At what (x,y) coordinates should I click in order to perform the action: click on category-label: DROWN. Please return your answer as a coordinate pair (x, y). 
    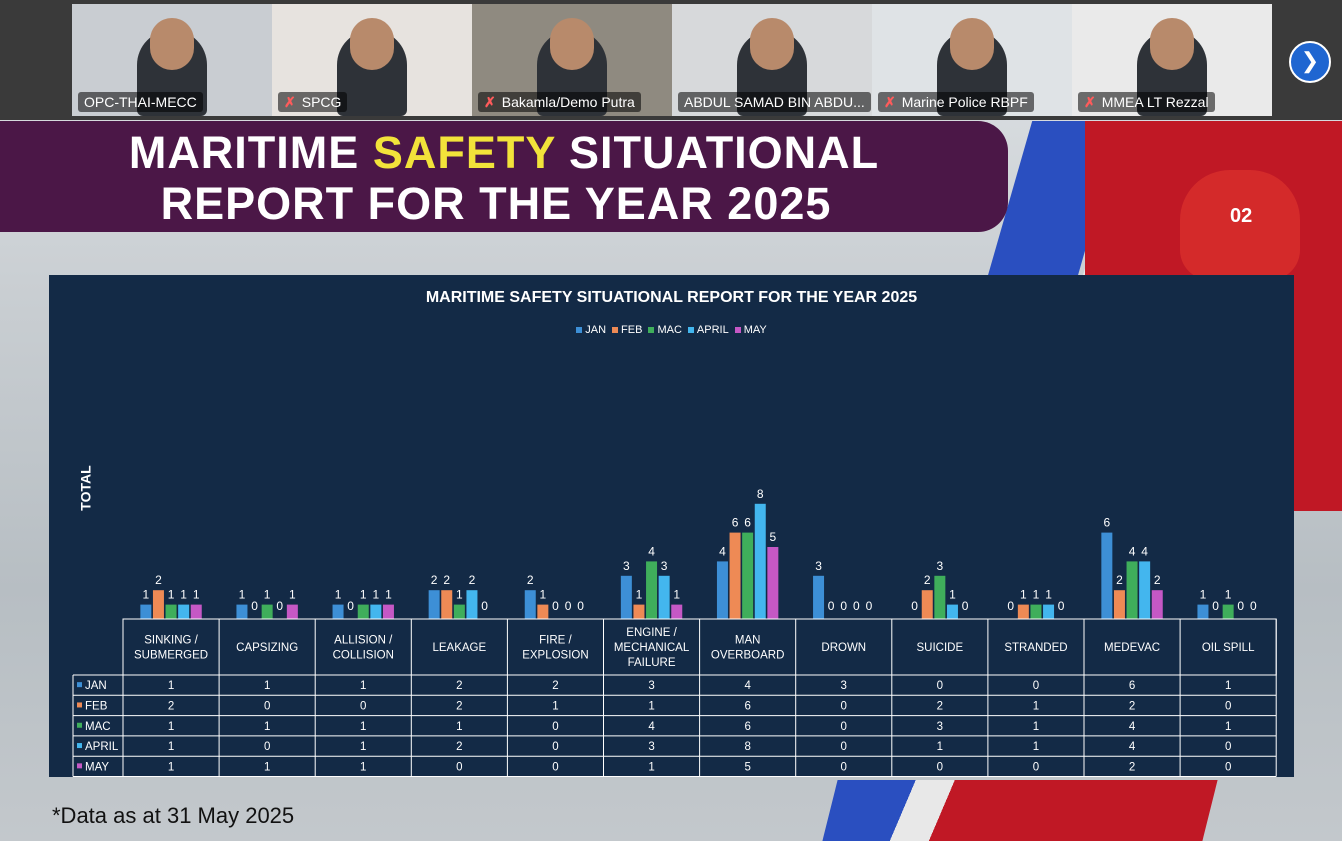
    Looking at the image, I should click on (843, 648).